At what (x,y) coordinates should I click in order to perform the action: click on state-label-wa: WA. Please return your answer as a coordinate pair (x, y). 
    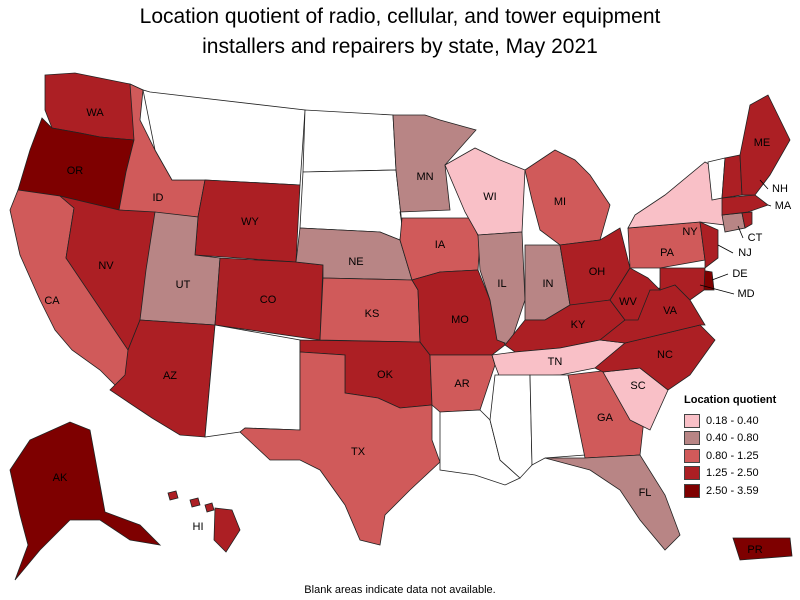
    Looking at the image, I should click on (95, 113).